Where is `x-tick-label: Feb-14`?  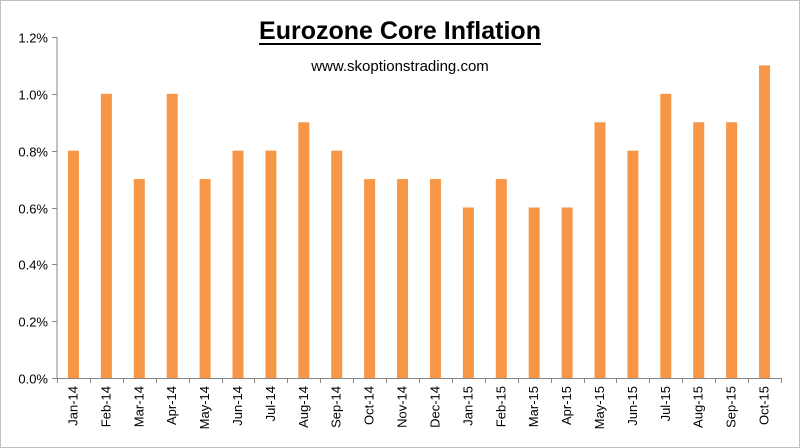
x-tick-label: Feb-14 is located at coordinates (105, 406).